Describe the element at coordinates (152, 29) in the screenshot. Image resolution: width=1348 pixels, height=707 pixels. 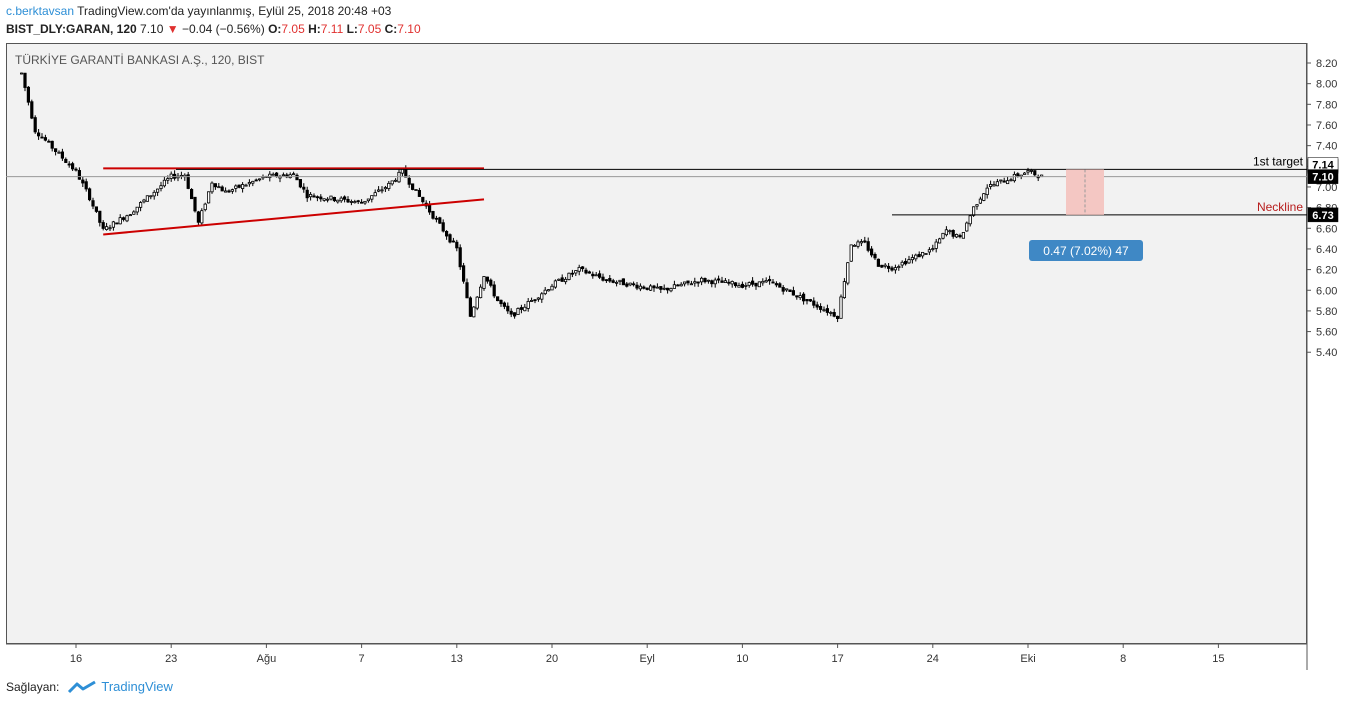
I see `last-price: 7.10` at that location.